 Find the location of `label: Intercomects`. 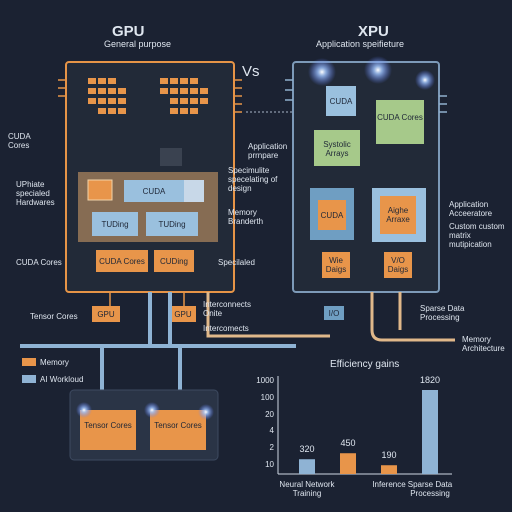

label: Intercomects is located at coordinates (226, 328).